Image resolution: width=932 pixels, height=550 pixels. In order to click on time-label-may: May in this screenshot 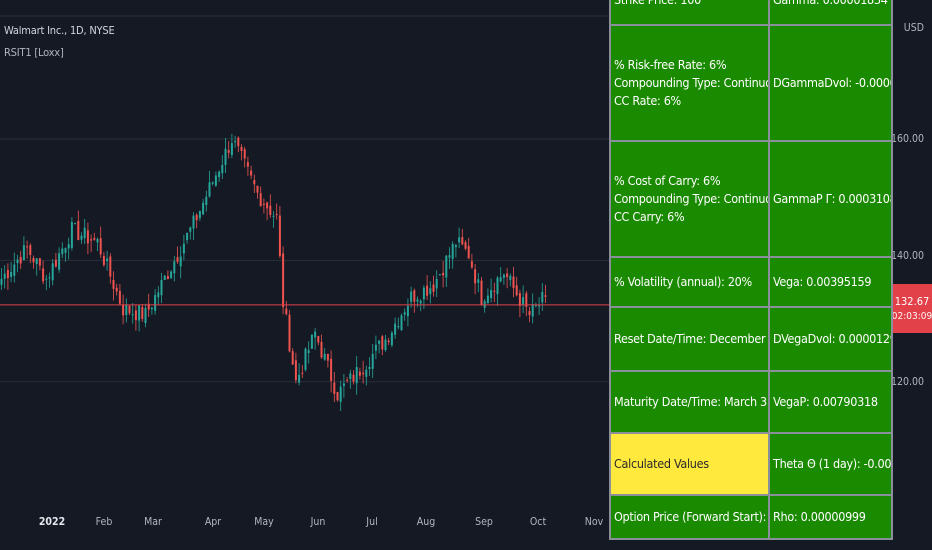, I will do `click(264, 522)`.